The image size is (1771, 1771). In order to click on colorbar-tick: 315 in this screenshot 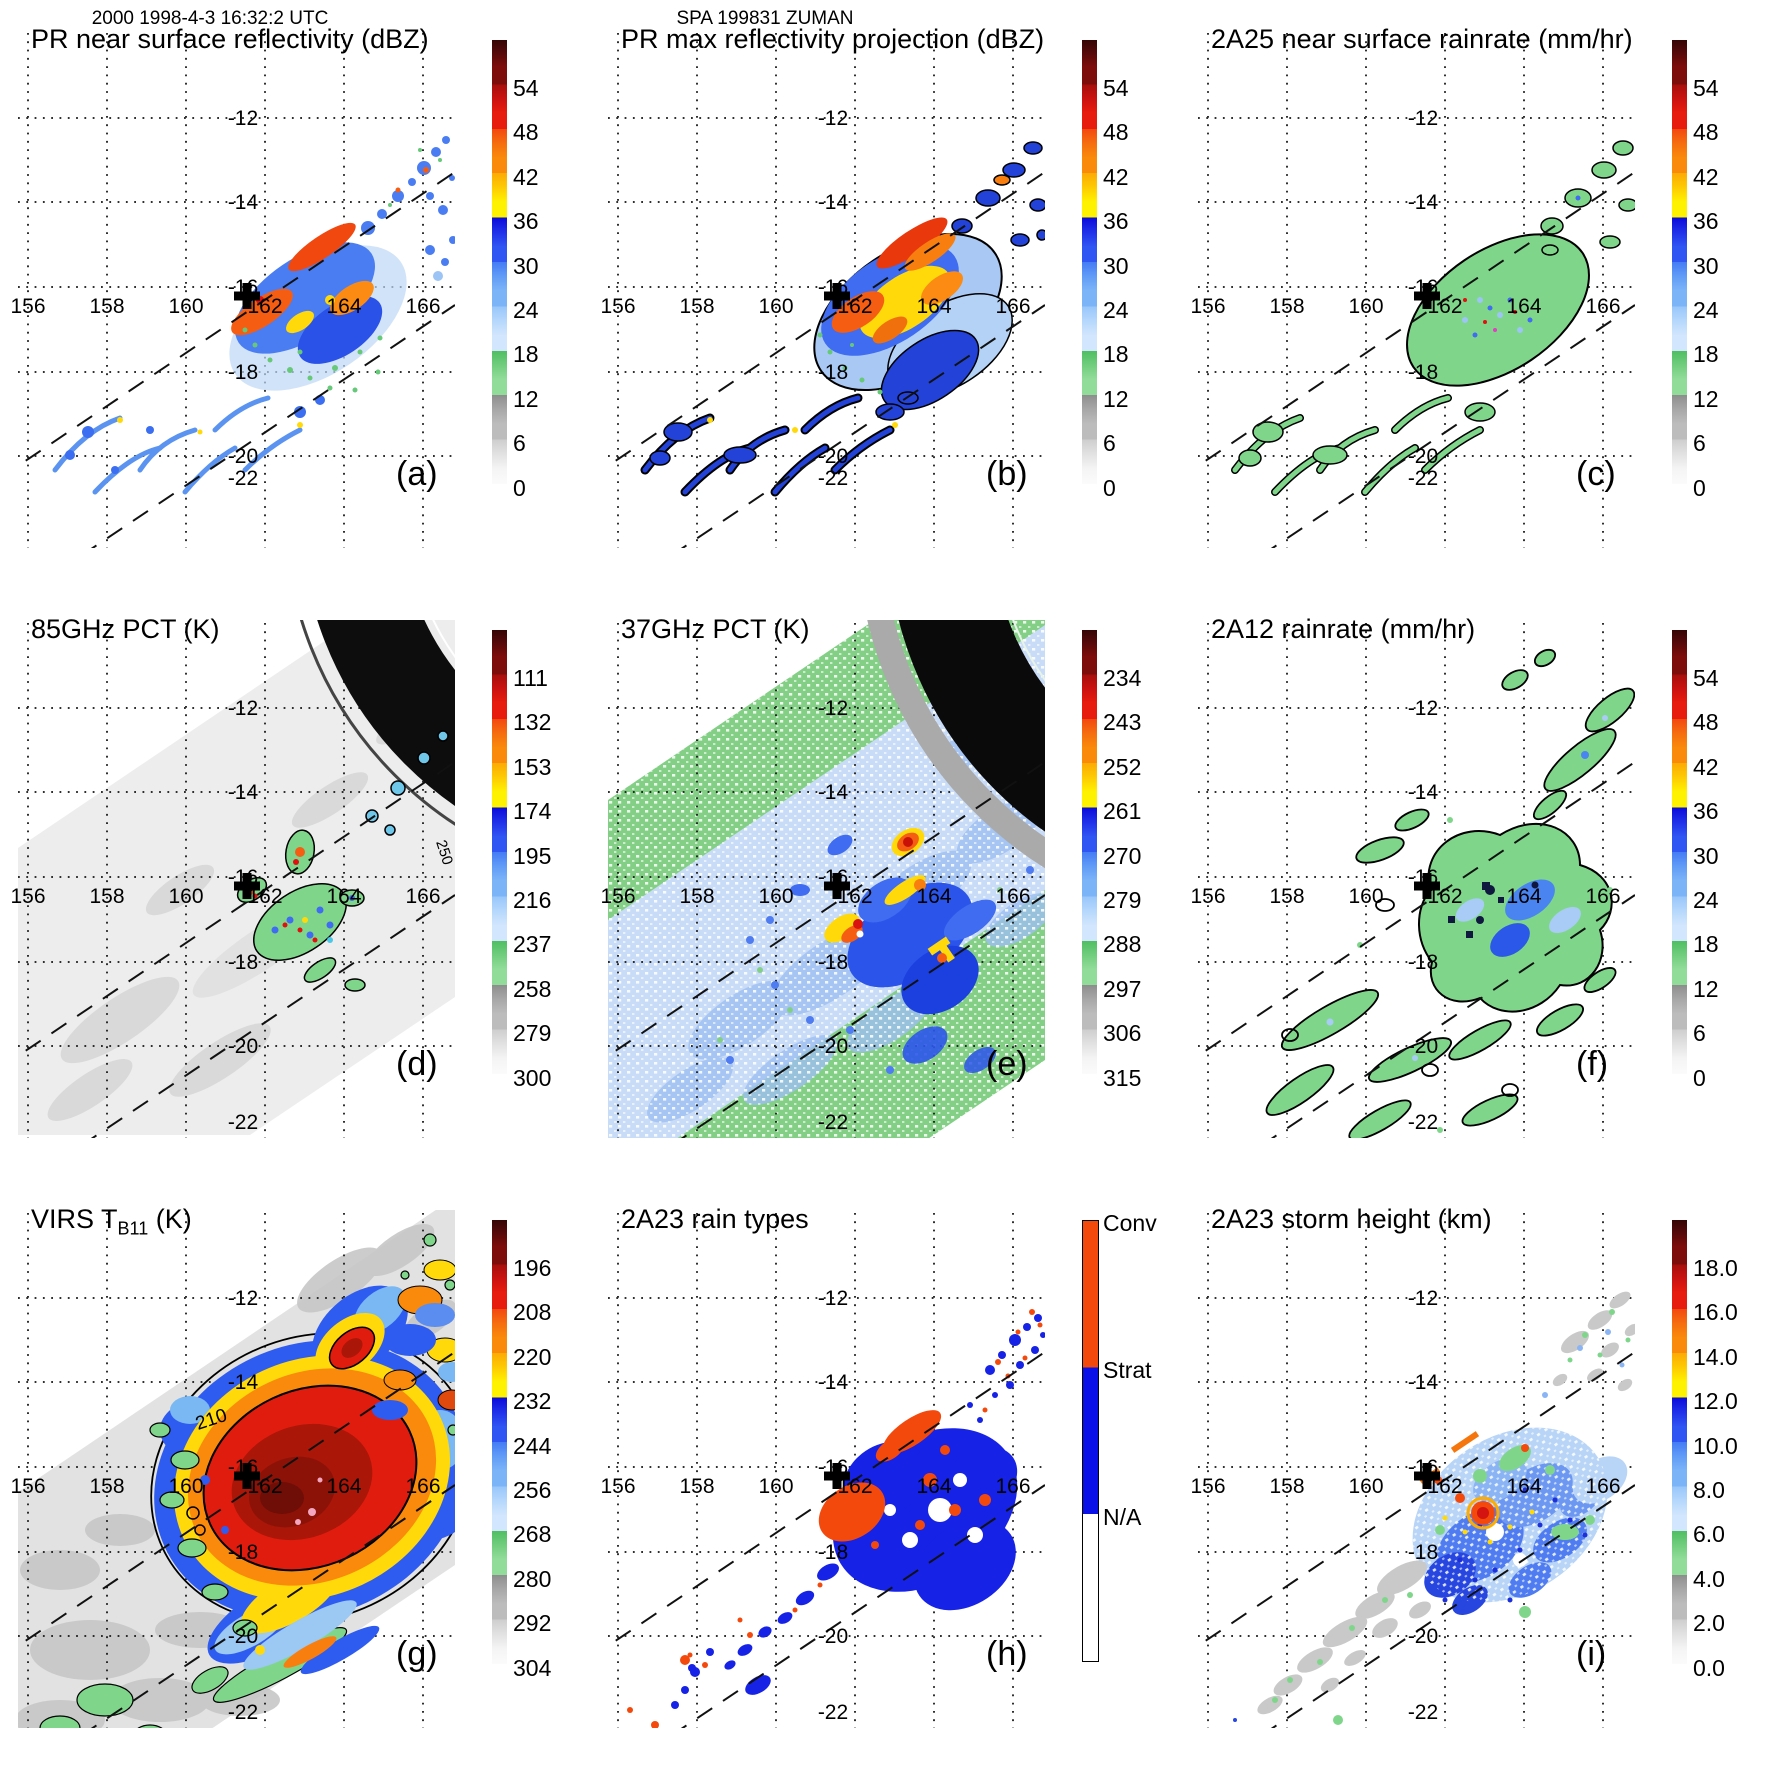, I will do `click(1122, 1078)`.